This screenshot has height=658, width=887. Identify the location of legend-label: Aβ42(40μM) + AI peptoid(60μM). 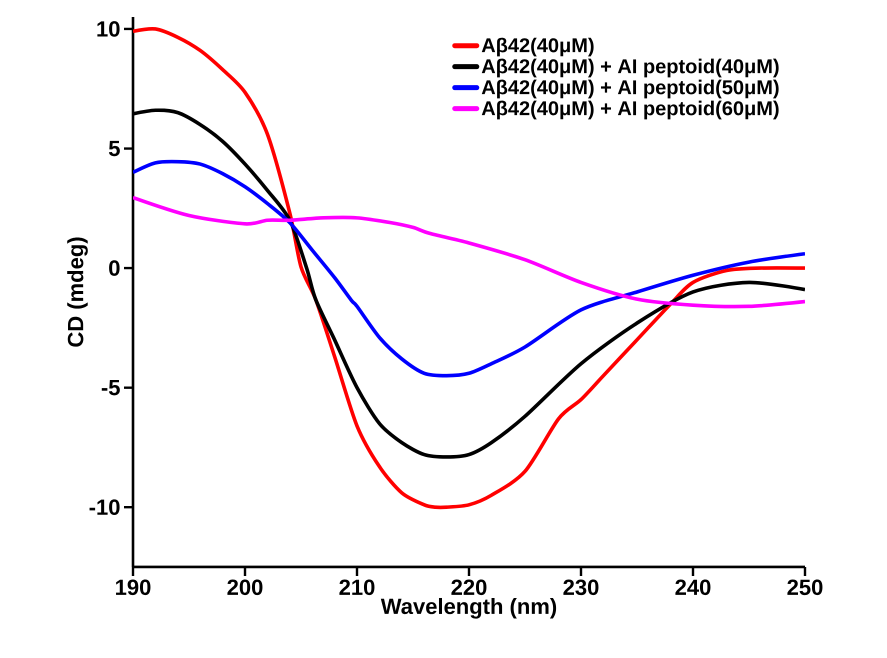
(630, 110).